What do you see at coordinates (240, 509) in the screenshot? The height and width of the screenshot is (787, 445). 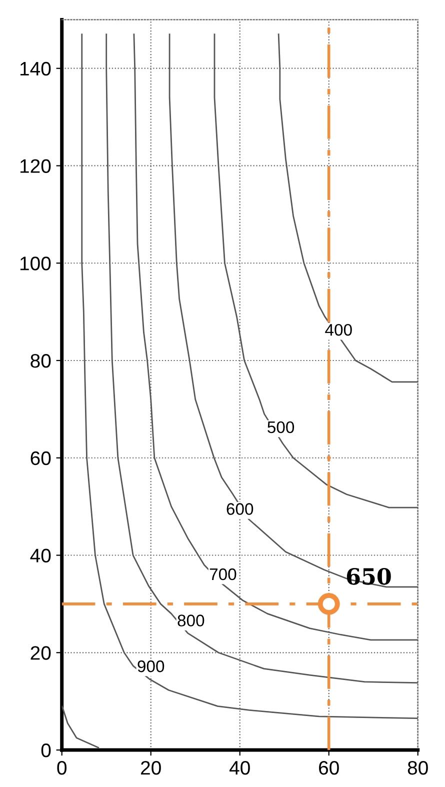 I see `annotation: 600` at bounding box center [240, 509].